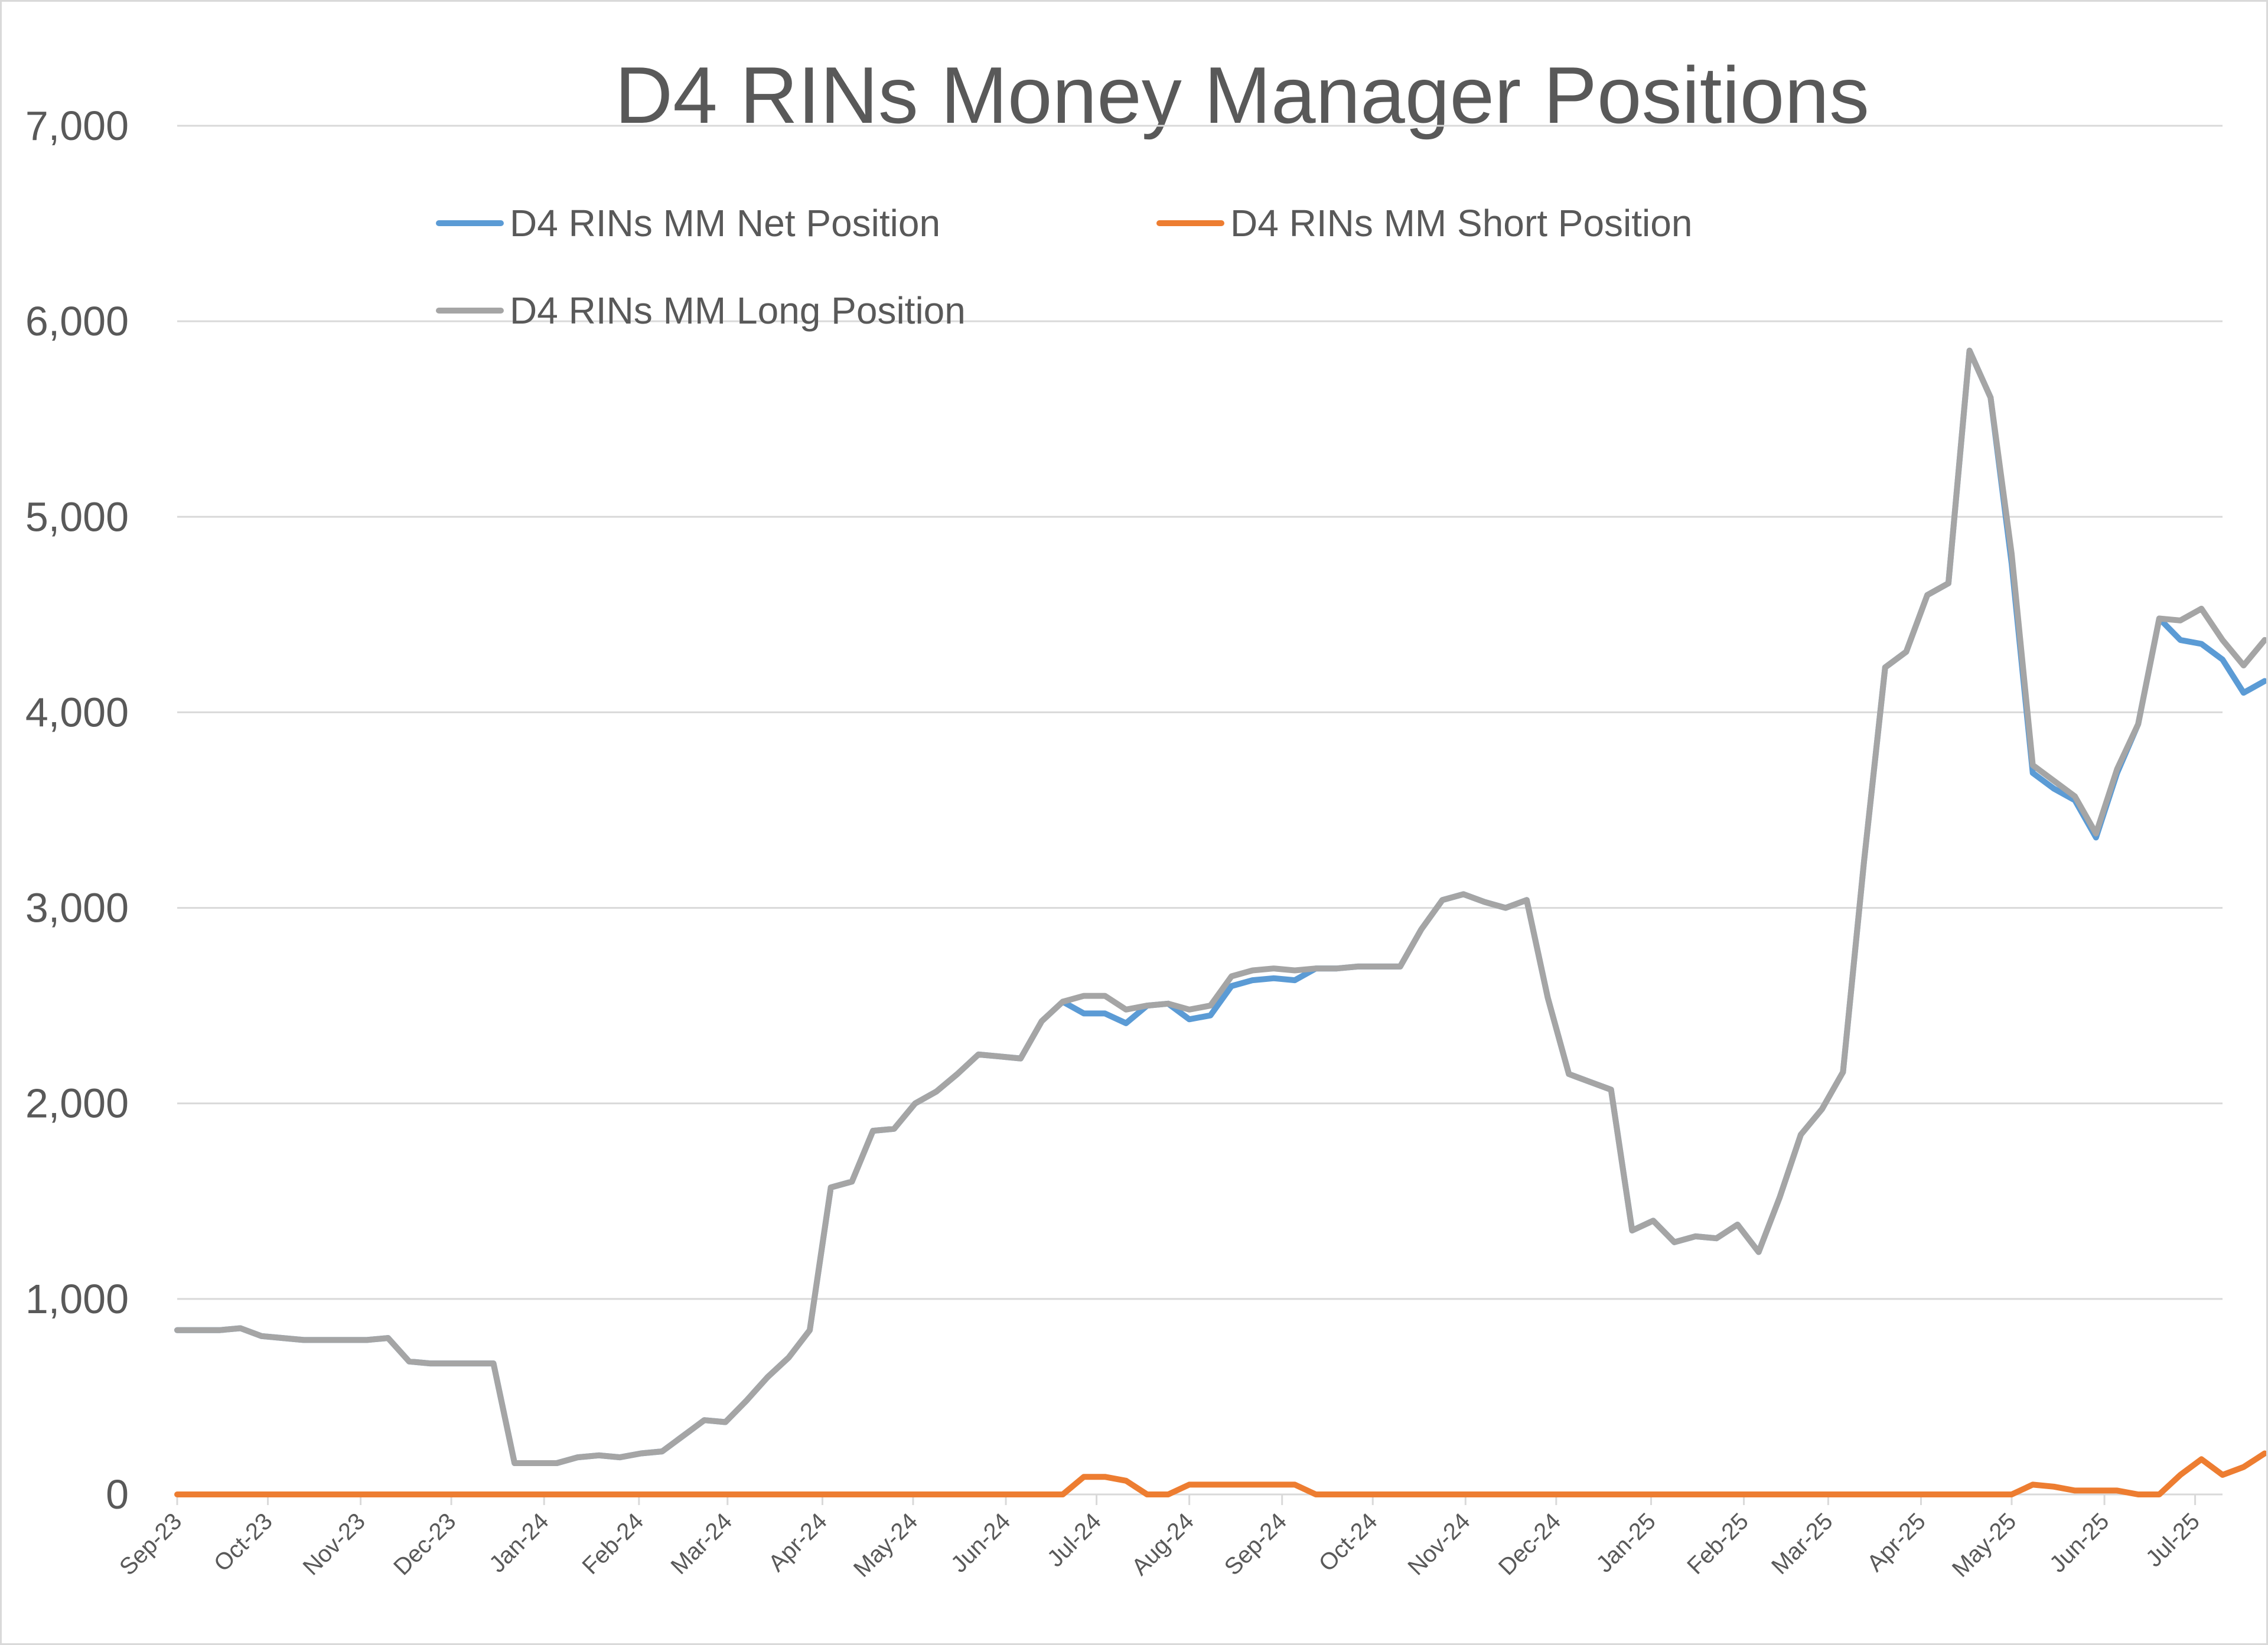  I want to click on x-tick-label: Jan-25, so click(1626, 1543).